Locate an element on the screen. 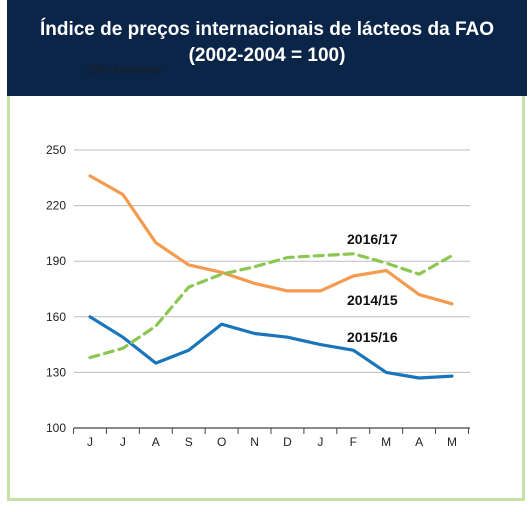  y-tick-label-190: 190 is located at coordinates (56, 261).